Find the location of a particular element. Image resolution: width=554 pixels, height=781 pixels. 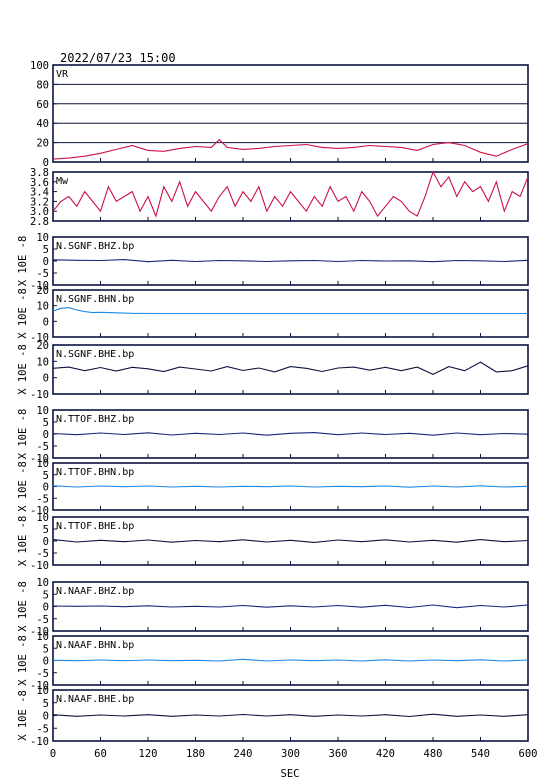

panel-label: N.SGNF.BHE.bp is located at coordinates (95, 354).